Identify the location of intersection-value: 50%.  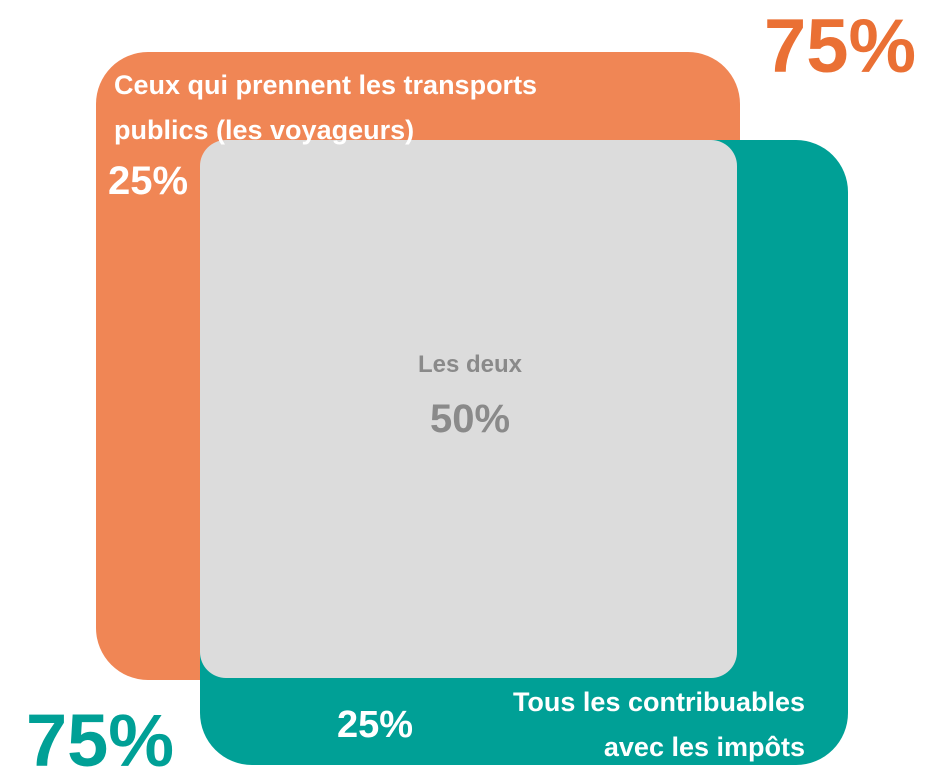
(470, 419).